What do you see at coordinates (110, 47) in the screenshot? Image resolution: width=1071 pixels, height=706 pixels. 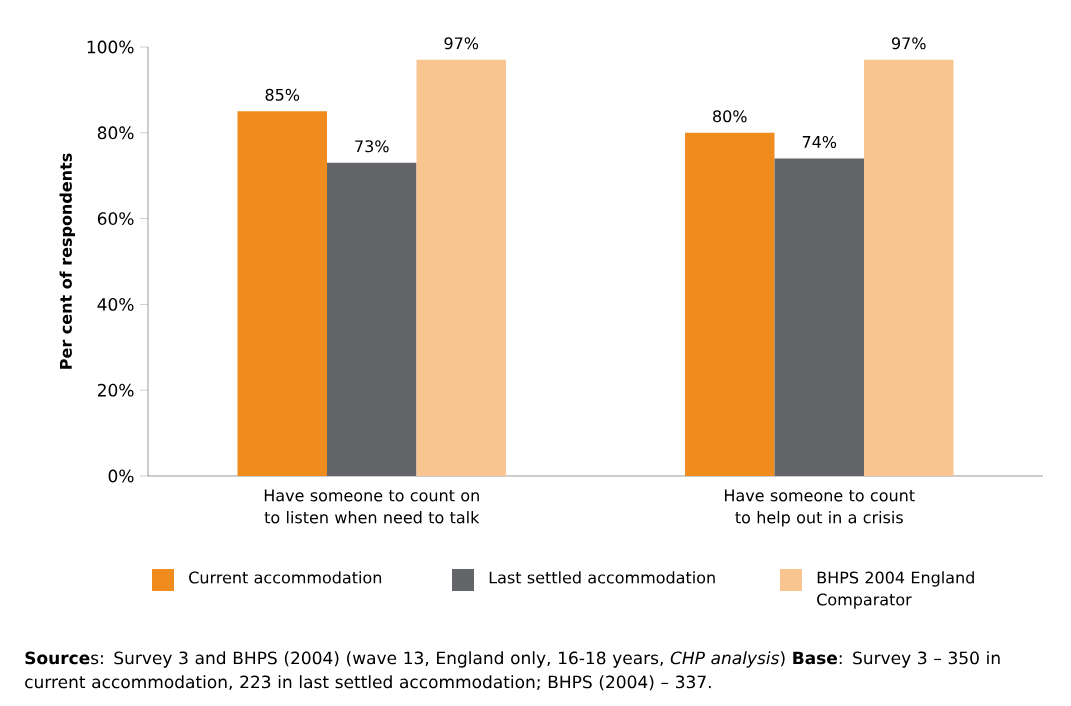 I see `y-tick-label: 100%` at bounding box center [110, 47].